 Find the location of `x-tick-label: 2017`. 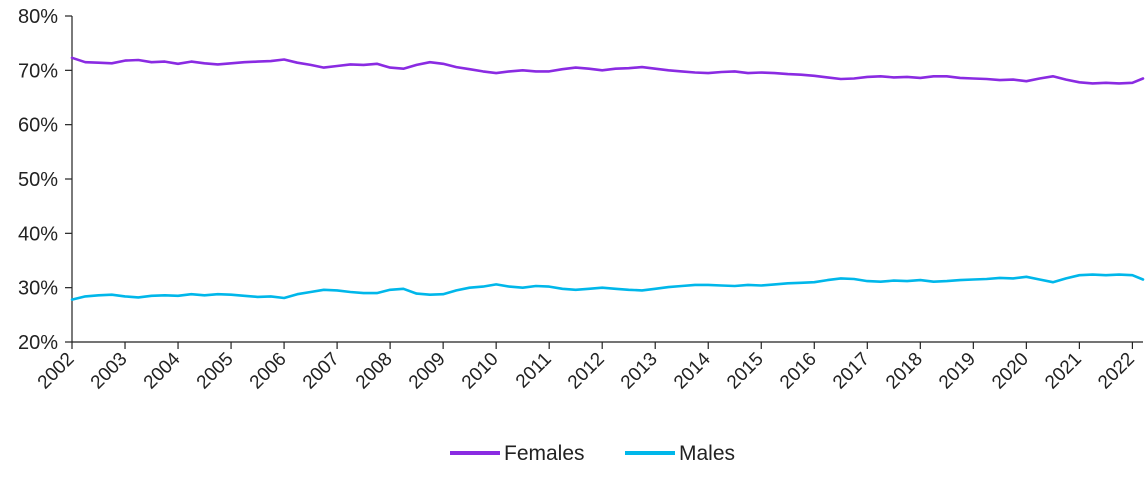

x-tick-label: 2017 is located at coordinates (851, 371).